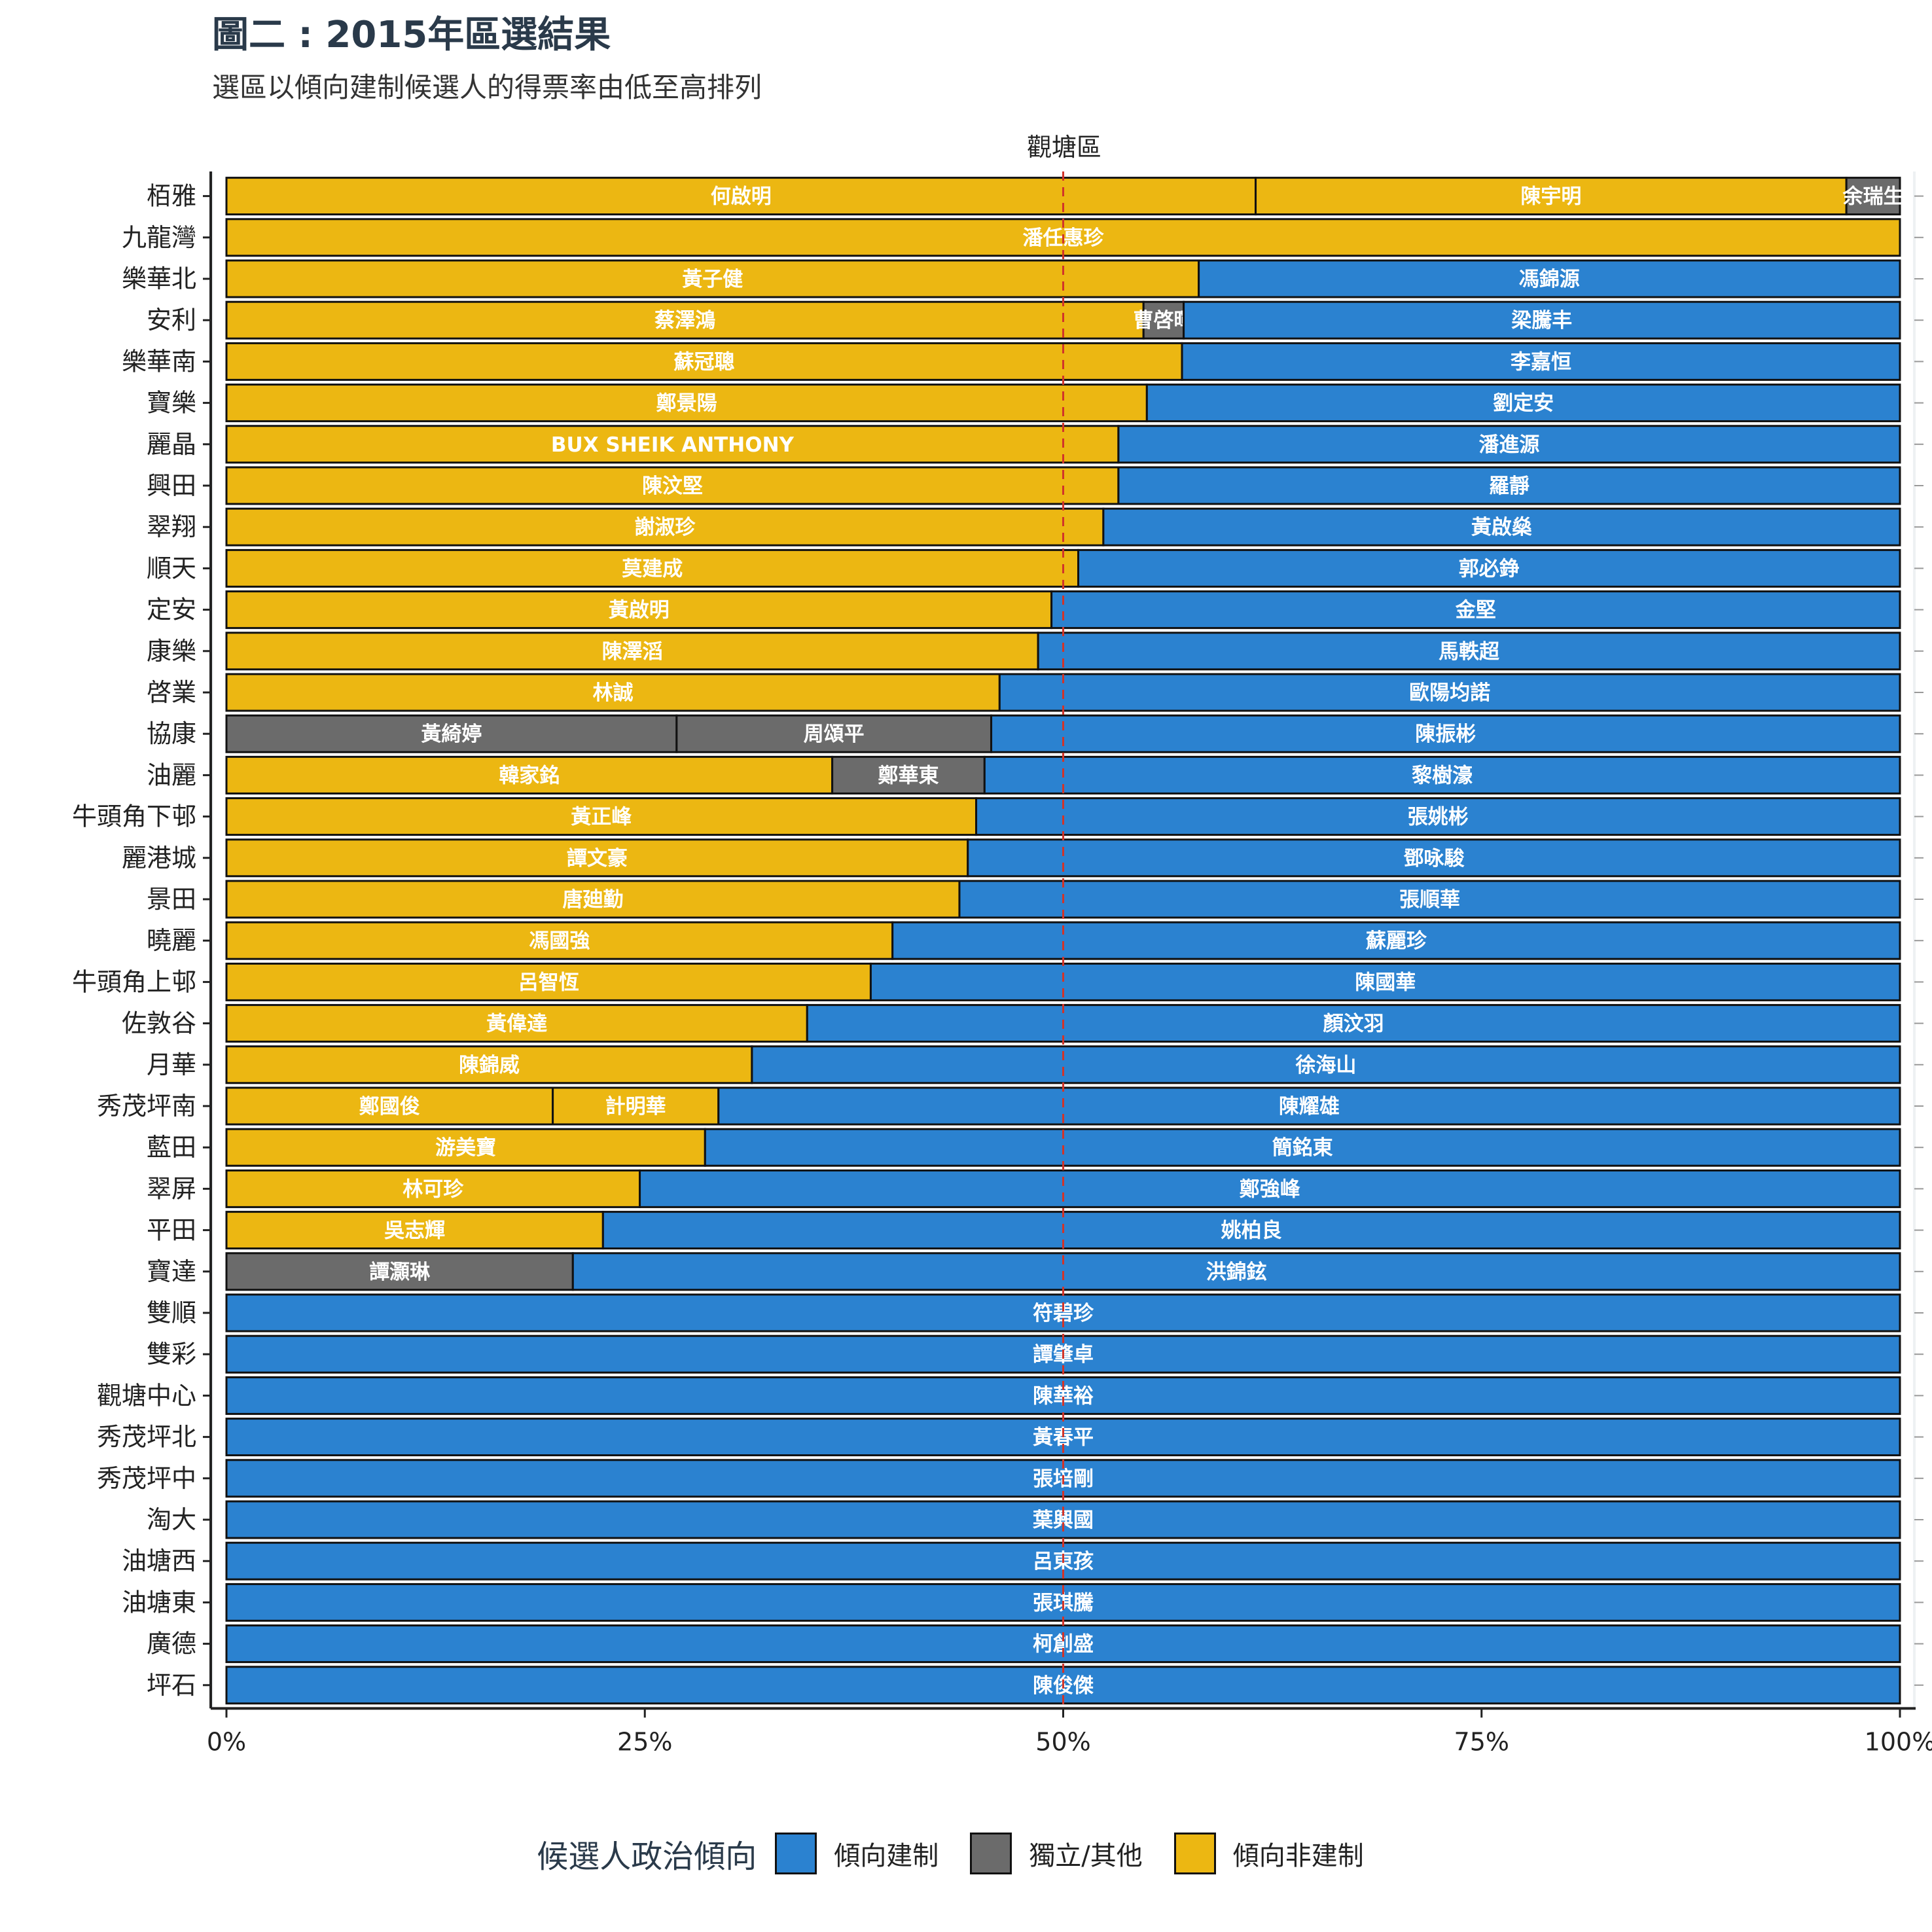 The image size is (1932, 1932). I want to click on bar-data-label: 張姚彬, so click(1438, 817).